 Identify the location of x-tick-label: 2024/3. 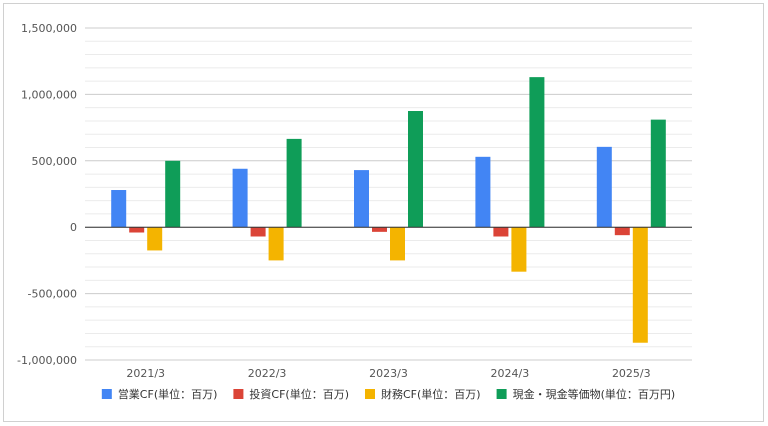
(510, 373).